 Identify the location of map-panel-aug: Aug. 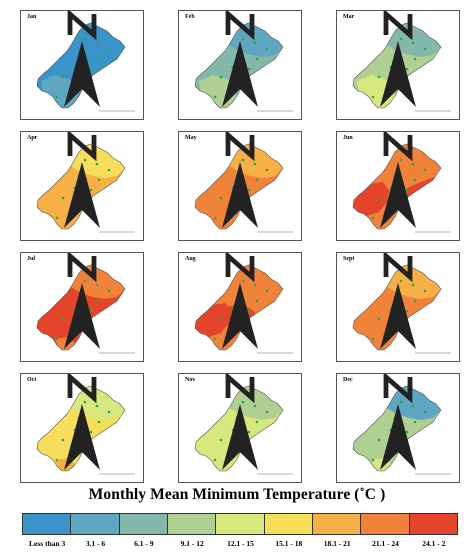
(240, 307).